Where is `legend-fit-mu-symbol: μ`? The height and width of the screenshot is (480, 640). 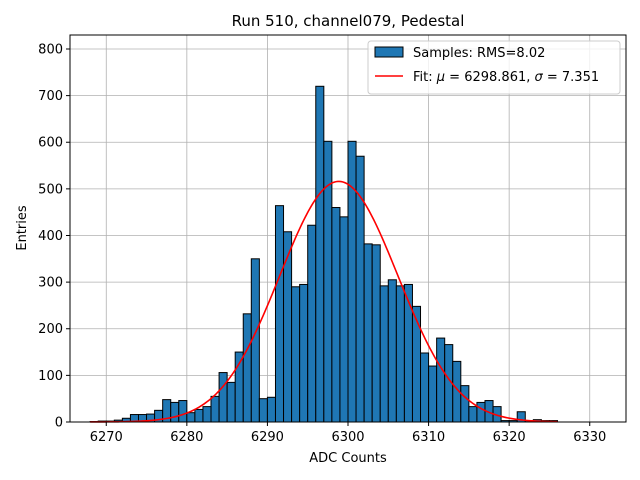
legend-fit-mu-symbol: μ is located at coordinates (440, 77).